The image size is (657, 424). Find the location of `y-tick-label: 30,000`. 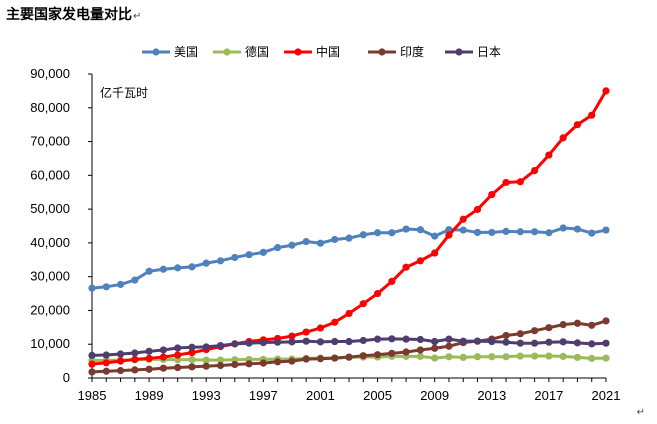

y-tick-label: 30,000 is located at coordinates (50, 276).